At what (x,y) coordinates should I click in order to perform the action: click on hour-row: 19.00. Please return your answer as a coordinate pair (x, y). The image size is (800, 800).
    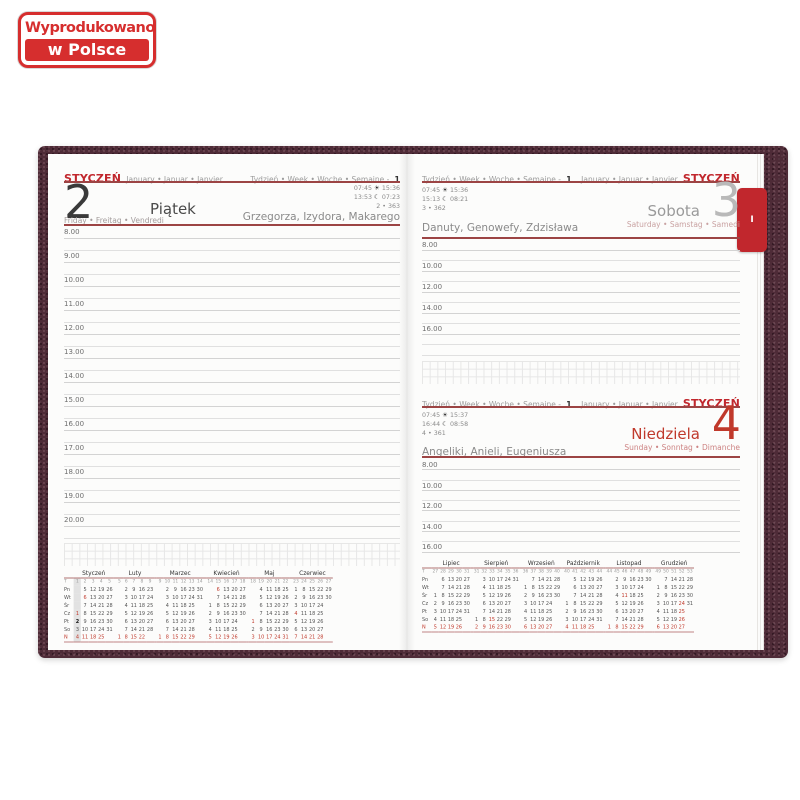
    Looking at the image, I should click on (232, 497).